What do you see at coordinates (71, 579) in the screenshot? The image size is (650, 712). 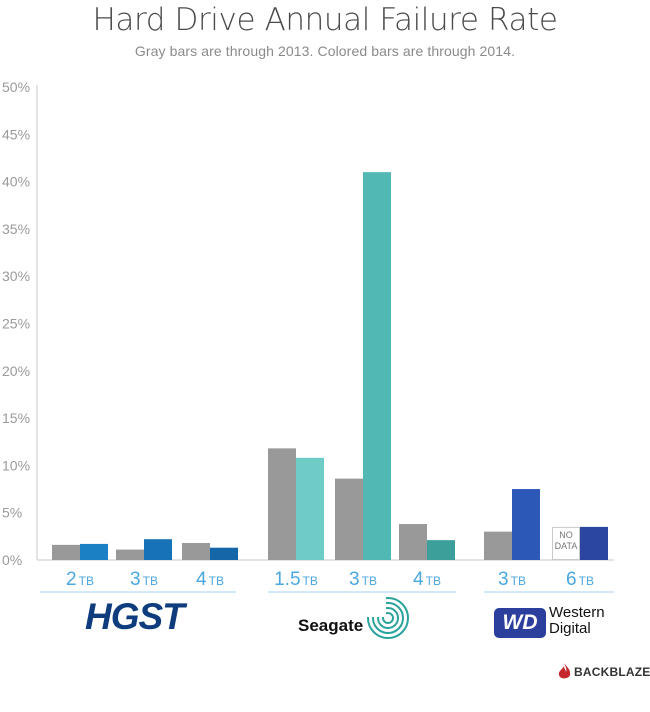 I see `capacity-number: 2` at bounding box center [71, 579].